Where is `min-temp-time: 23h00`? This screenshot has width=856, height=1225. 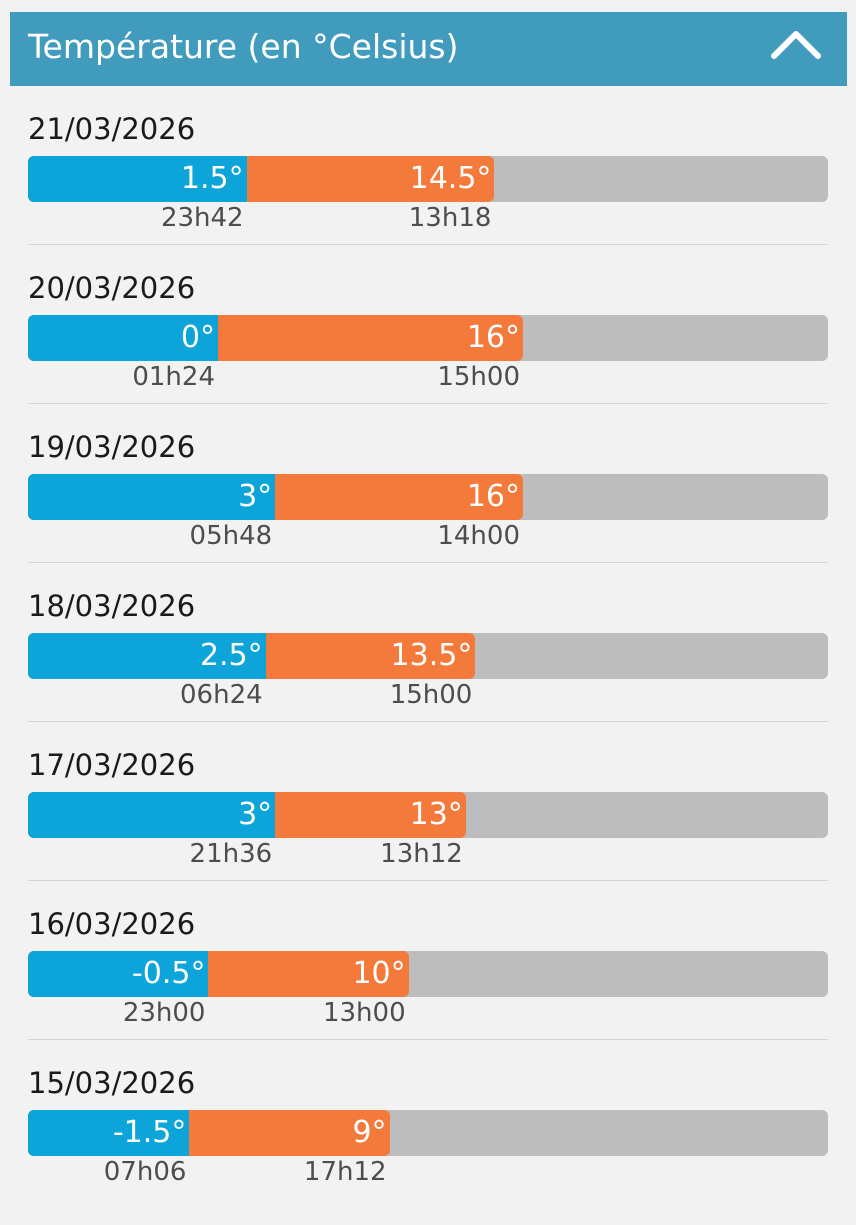
min-temp-time: 23h00 is located at coordinates (164, 1013).